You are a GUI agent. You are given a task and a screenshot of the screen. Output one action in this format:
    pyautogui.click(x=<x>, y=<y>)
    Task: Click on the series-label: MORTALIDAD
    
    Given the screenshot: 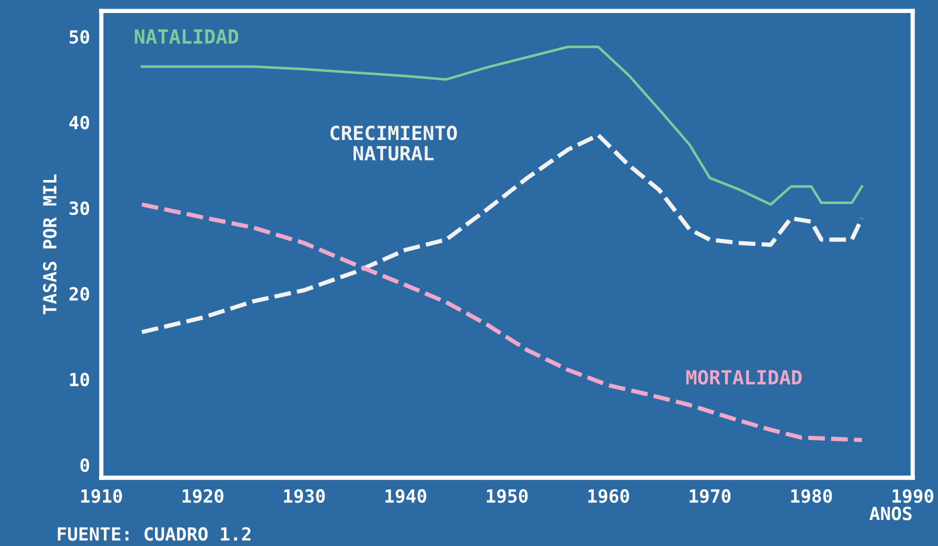 What is the action you would take?
    pyautogui.click(x=744, y=377)
    